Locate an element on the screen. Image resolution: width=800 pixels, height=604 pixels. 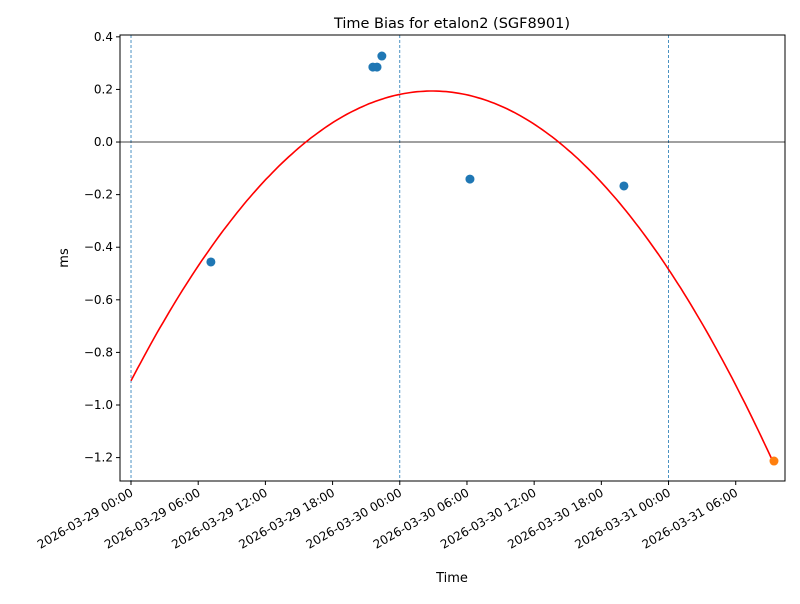
y-tick-label: 0.0 is located at coordinates (103, 142).